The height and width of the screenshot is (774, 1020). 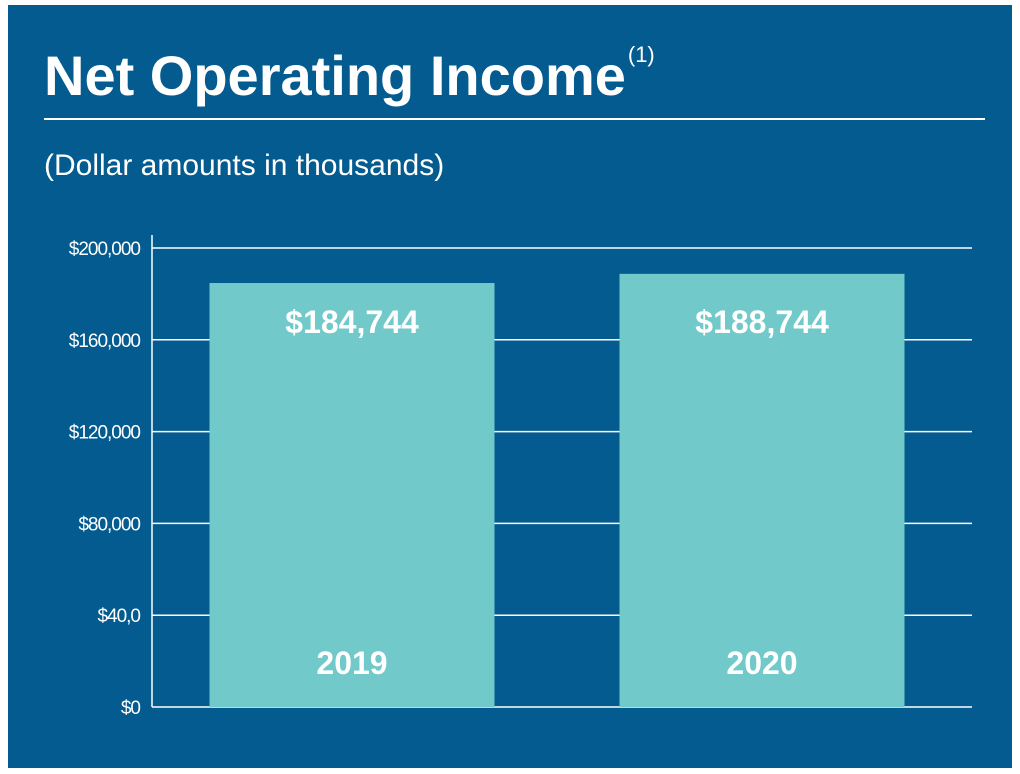 I want to click on y-tick-label: $40,0, so click(x=118, y=616).